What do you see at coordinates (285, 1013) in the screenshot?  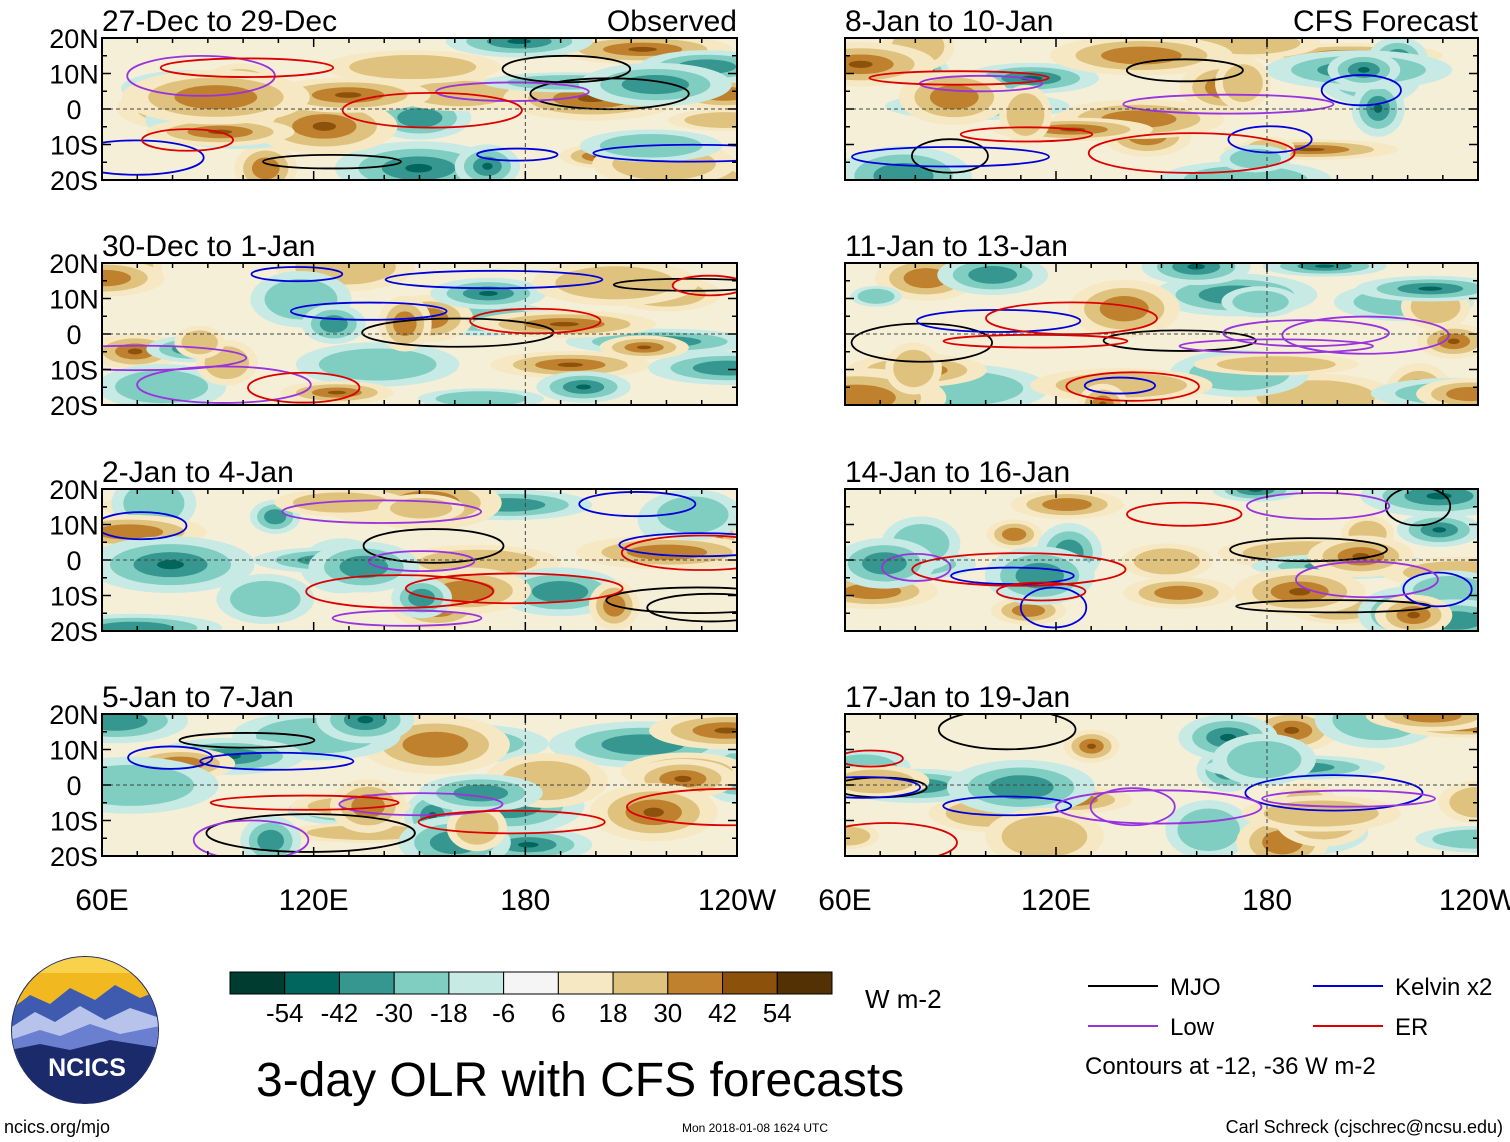 I see `colorbar-label: -54` at bounding box center [285, 1013].